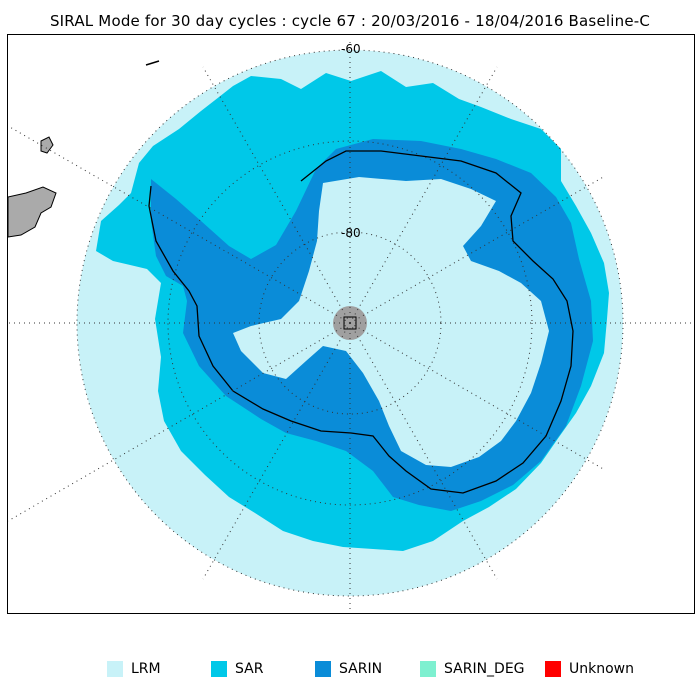  I want to click on legend-item-sarin: SARIN, so click(348, 669).